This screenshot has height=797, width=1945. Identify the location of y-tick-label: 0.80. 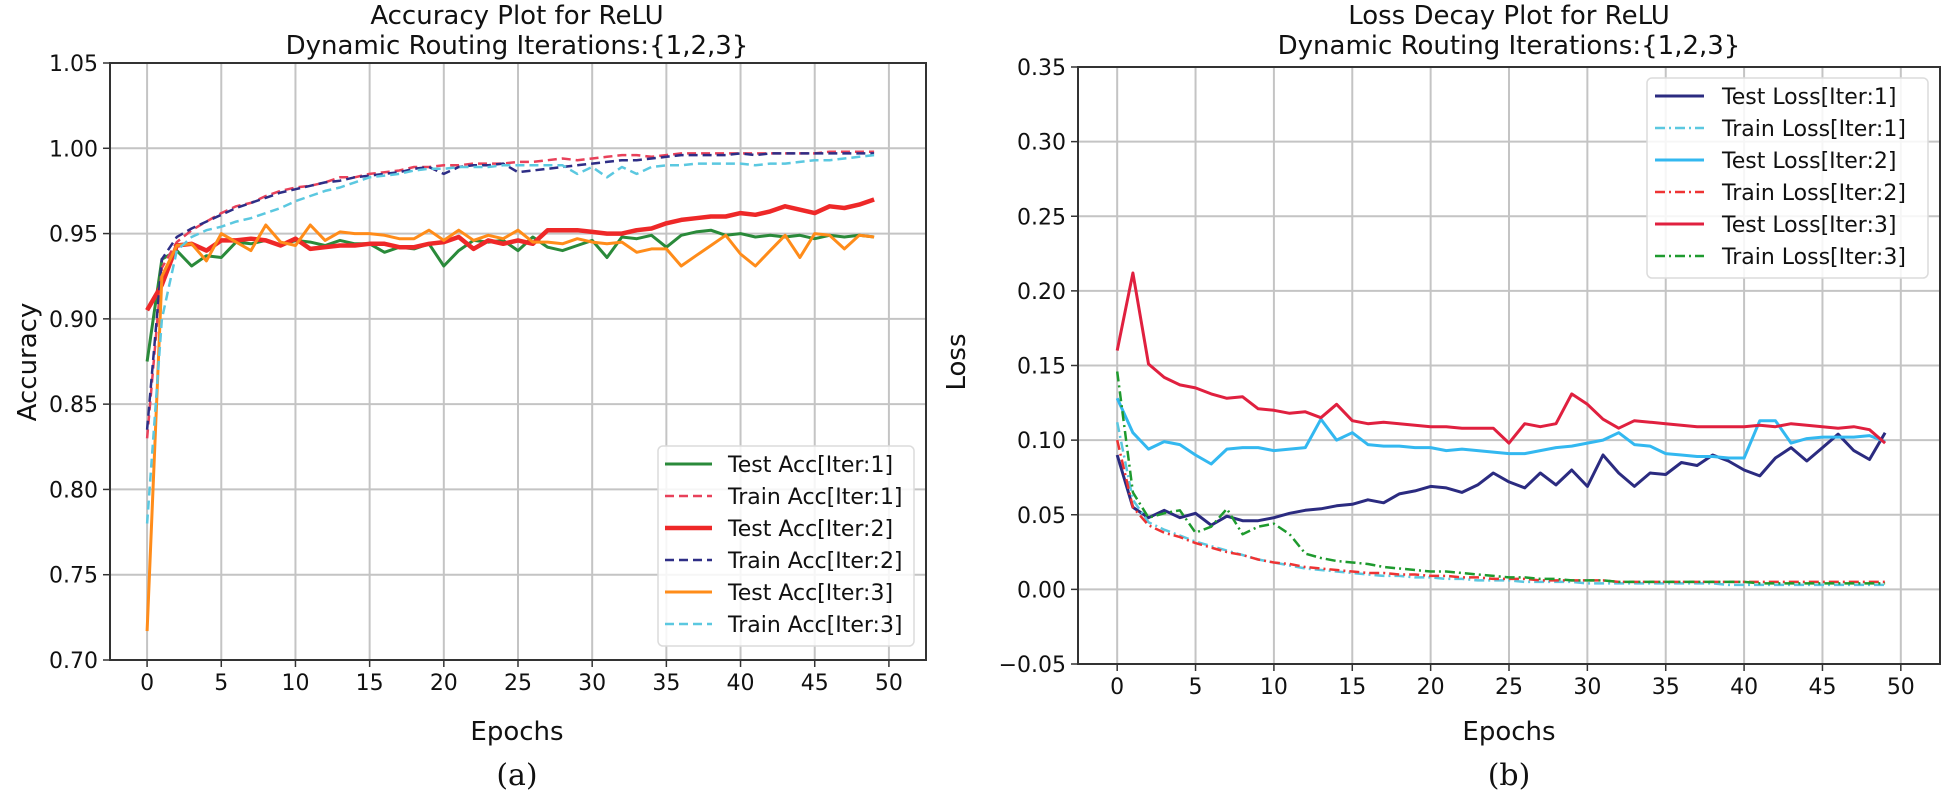
(73, 490).